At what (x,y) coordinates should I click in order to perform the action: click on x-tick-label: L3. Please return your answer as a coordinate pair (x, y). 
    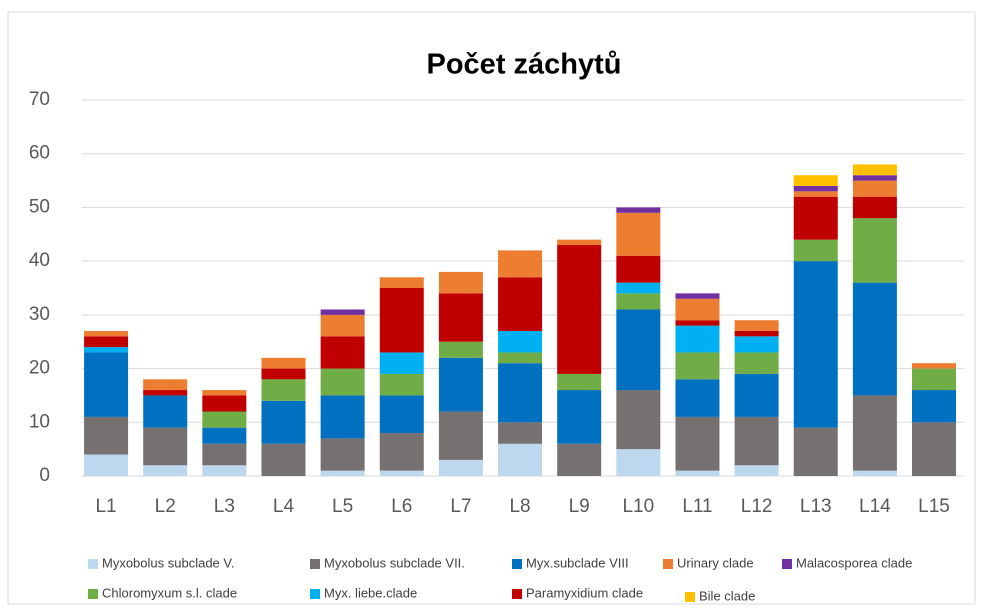
    Looking at the image, I should click on (224, 506).